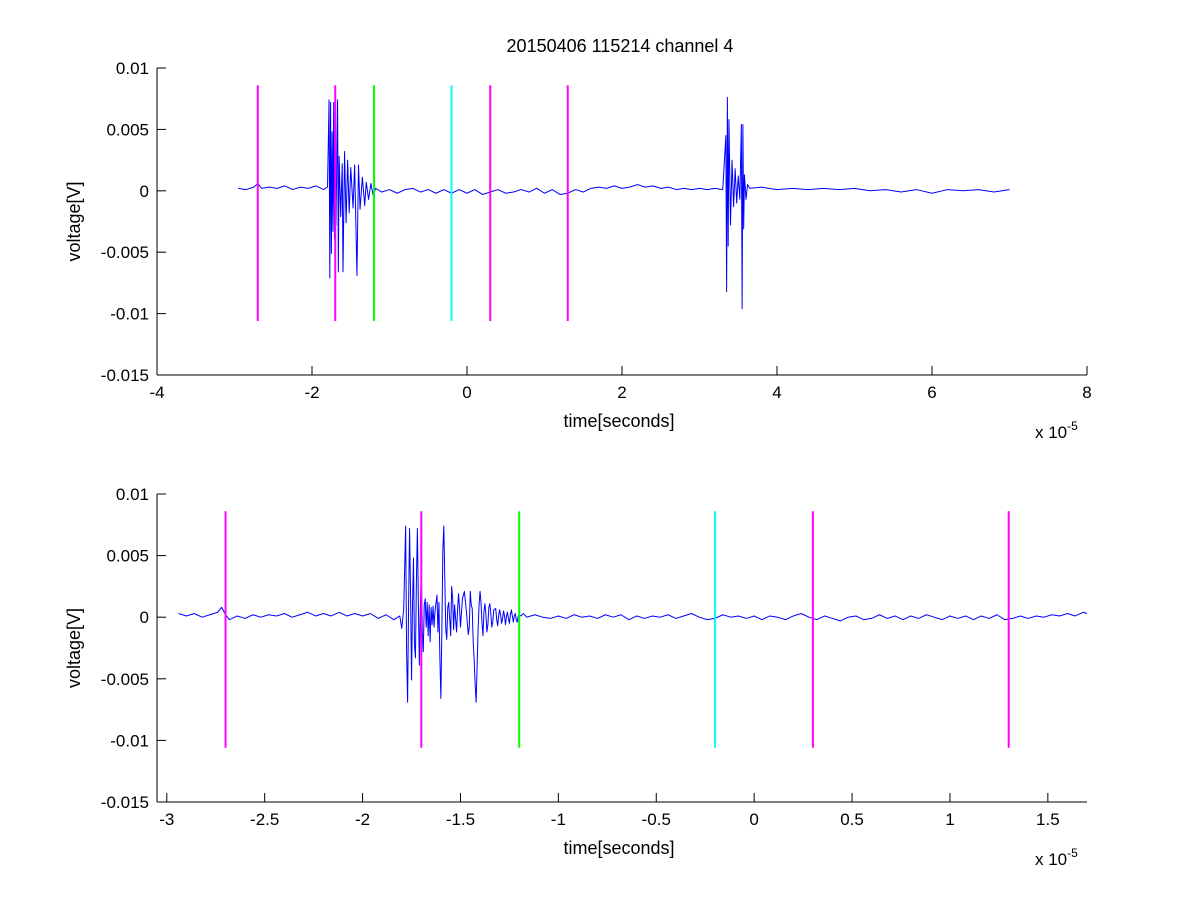  I want to click on voltage-trace-line, so click(633, 614).